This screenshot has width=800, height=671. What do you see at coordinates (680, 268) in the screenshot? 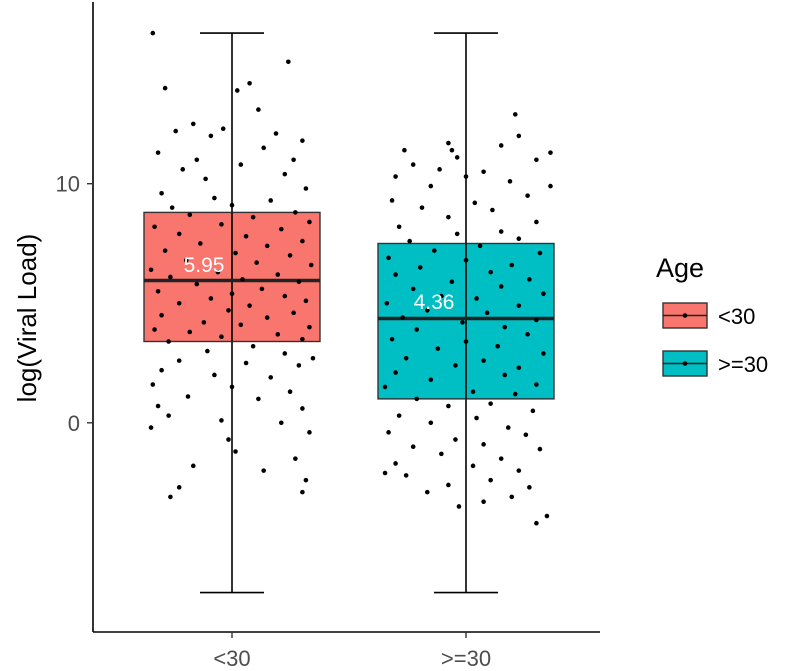
I see `legend-title: Age` at bounding box center [680, 268].